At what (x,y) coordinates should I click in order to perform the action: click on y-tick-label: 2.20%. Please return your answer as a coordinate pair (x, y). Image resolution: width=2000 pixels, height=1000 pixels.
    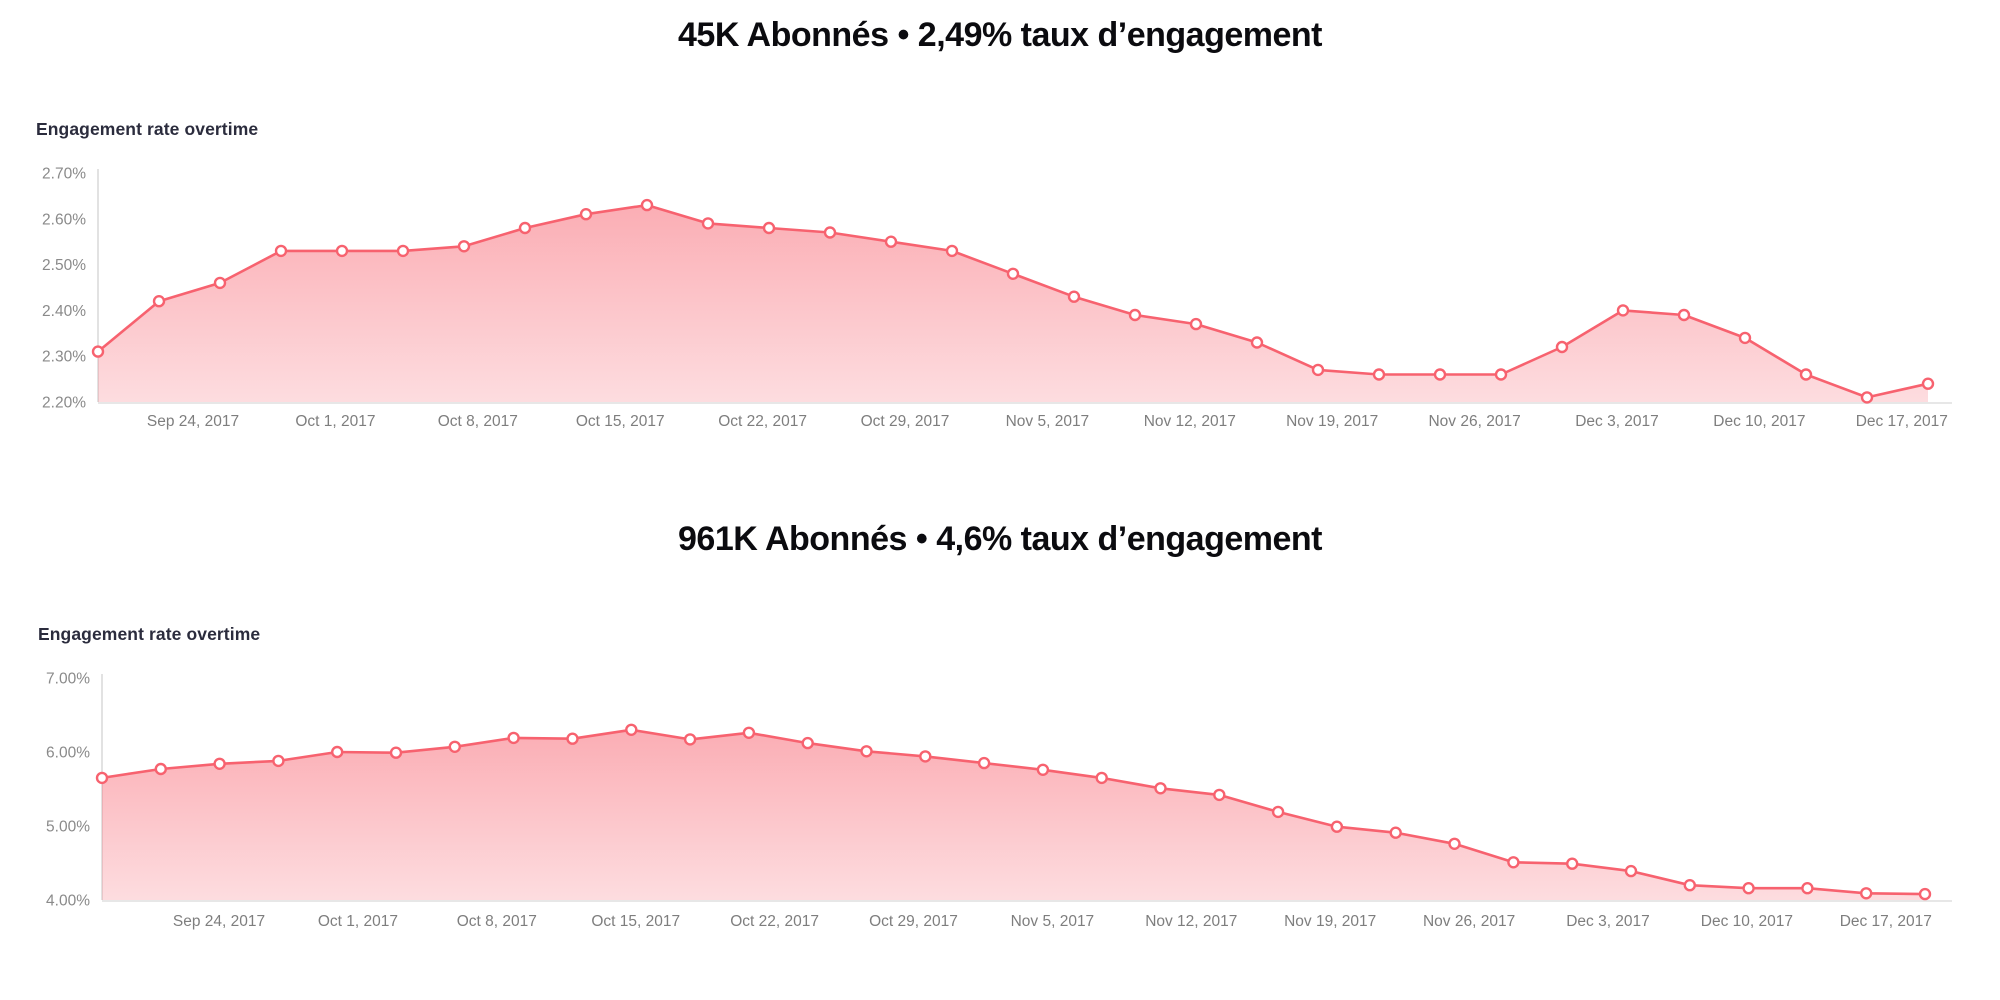
    Looking at the image, I should click on (64, 403).